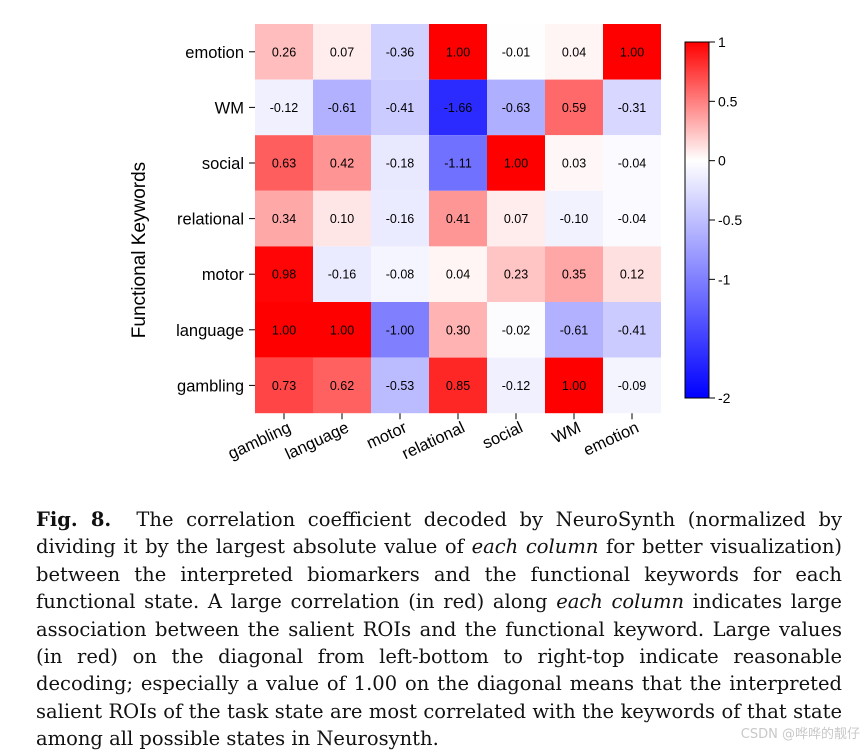 This screenshot has height=753, width=868. Describe the element at coordinates (400, 386) in the screenshot. I see `cell-value-label: -0.53` at that location.